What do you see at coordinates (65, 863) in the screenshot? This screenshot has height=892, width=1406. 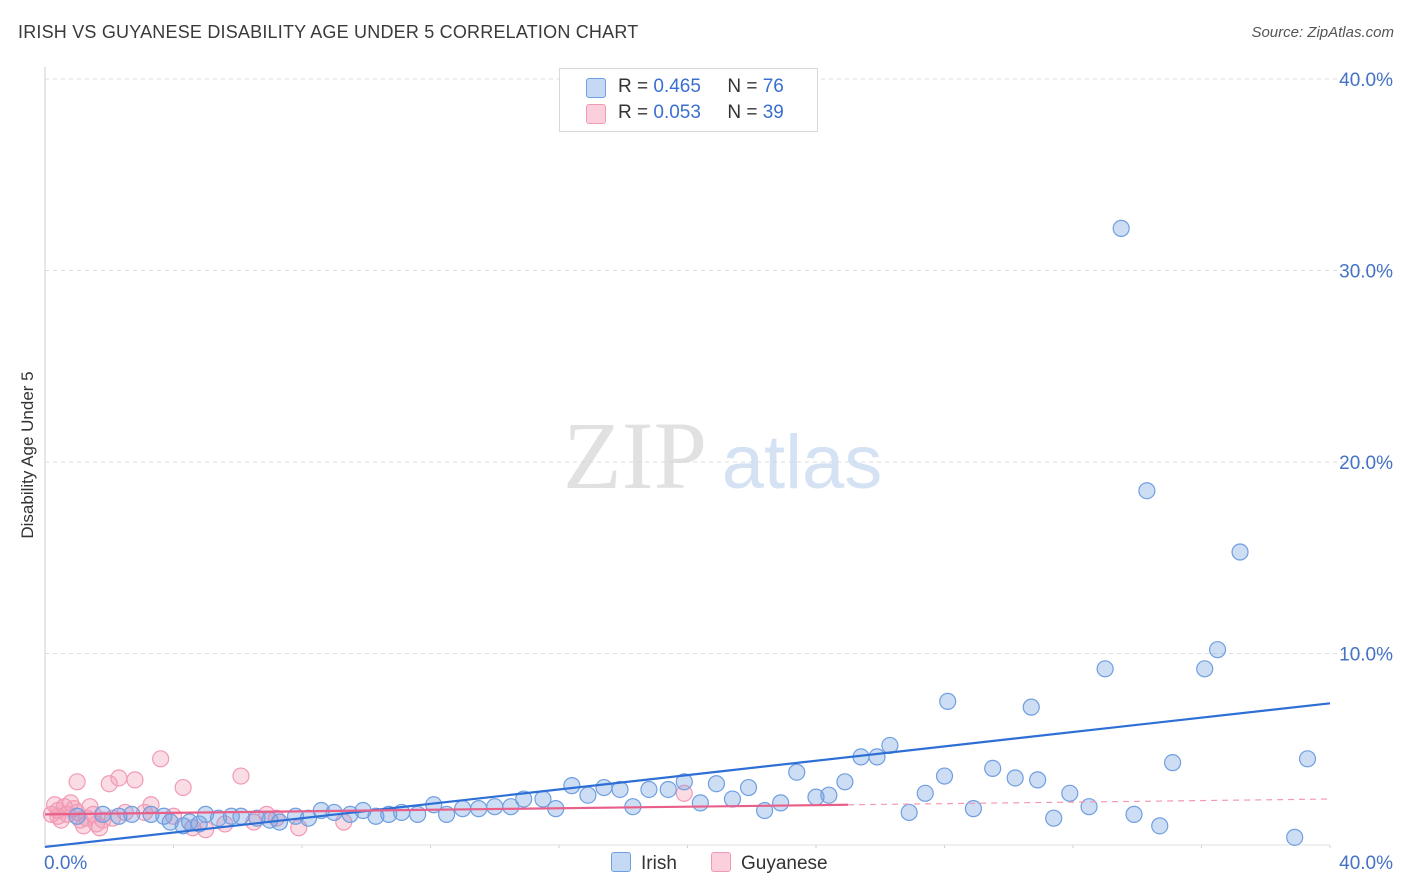 I see `x-tick-label-min: 0.0%` at bounding box center [65, 863].